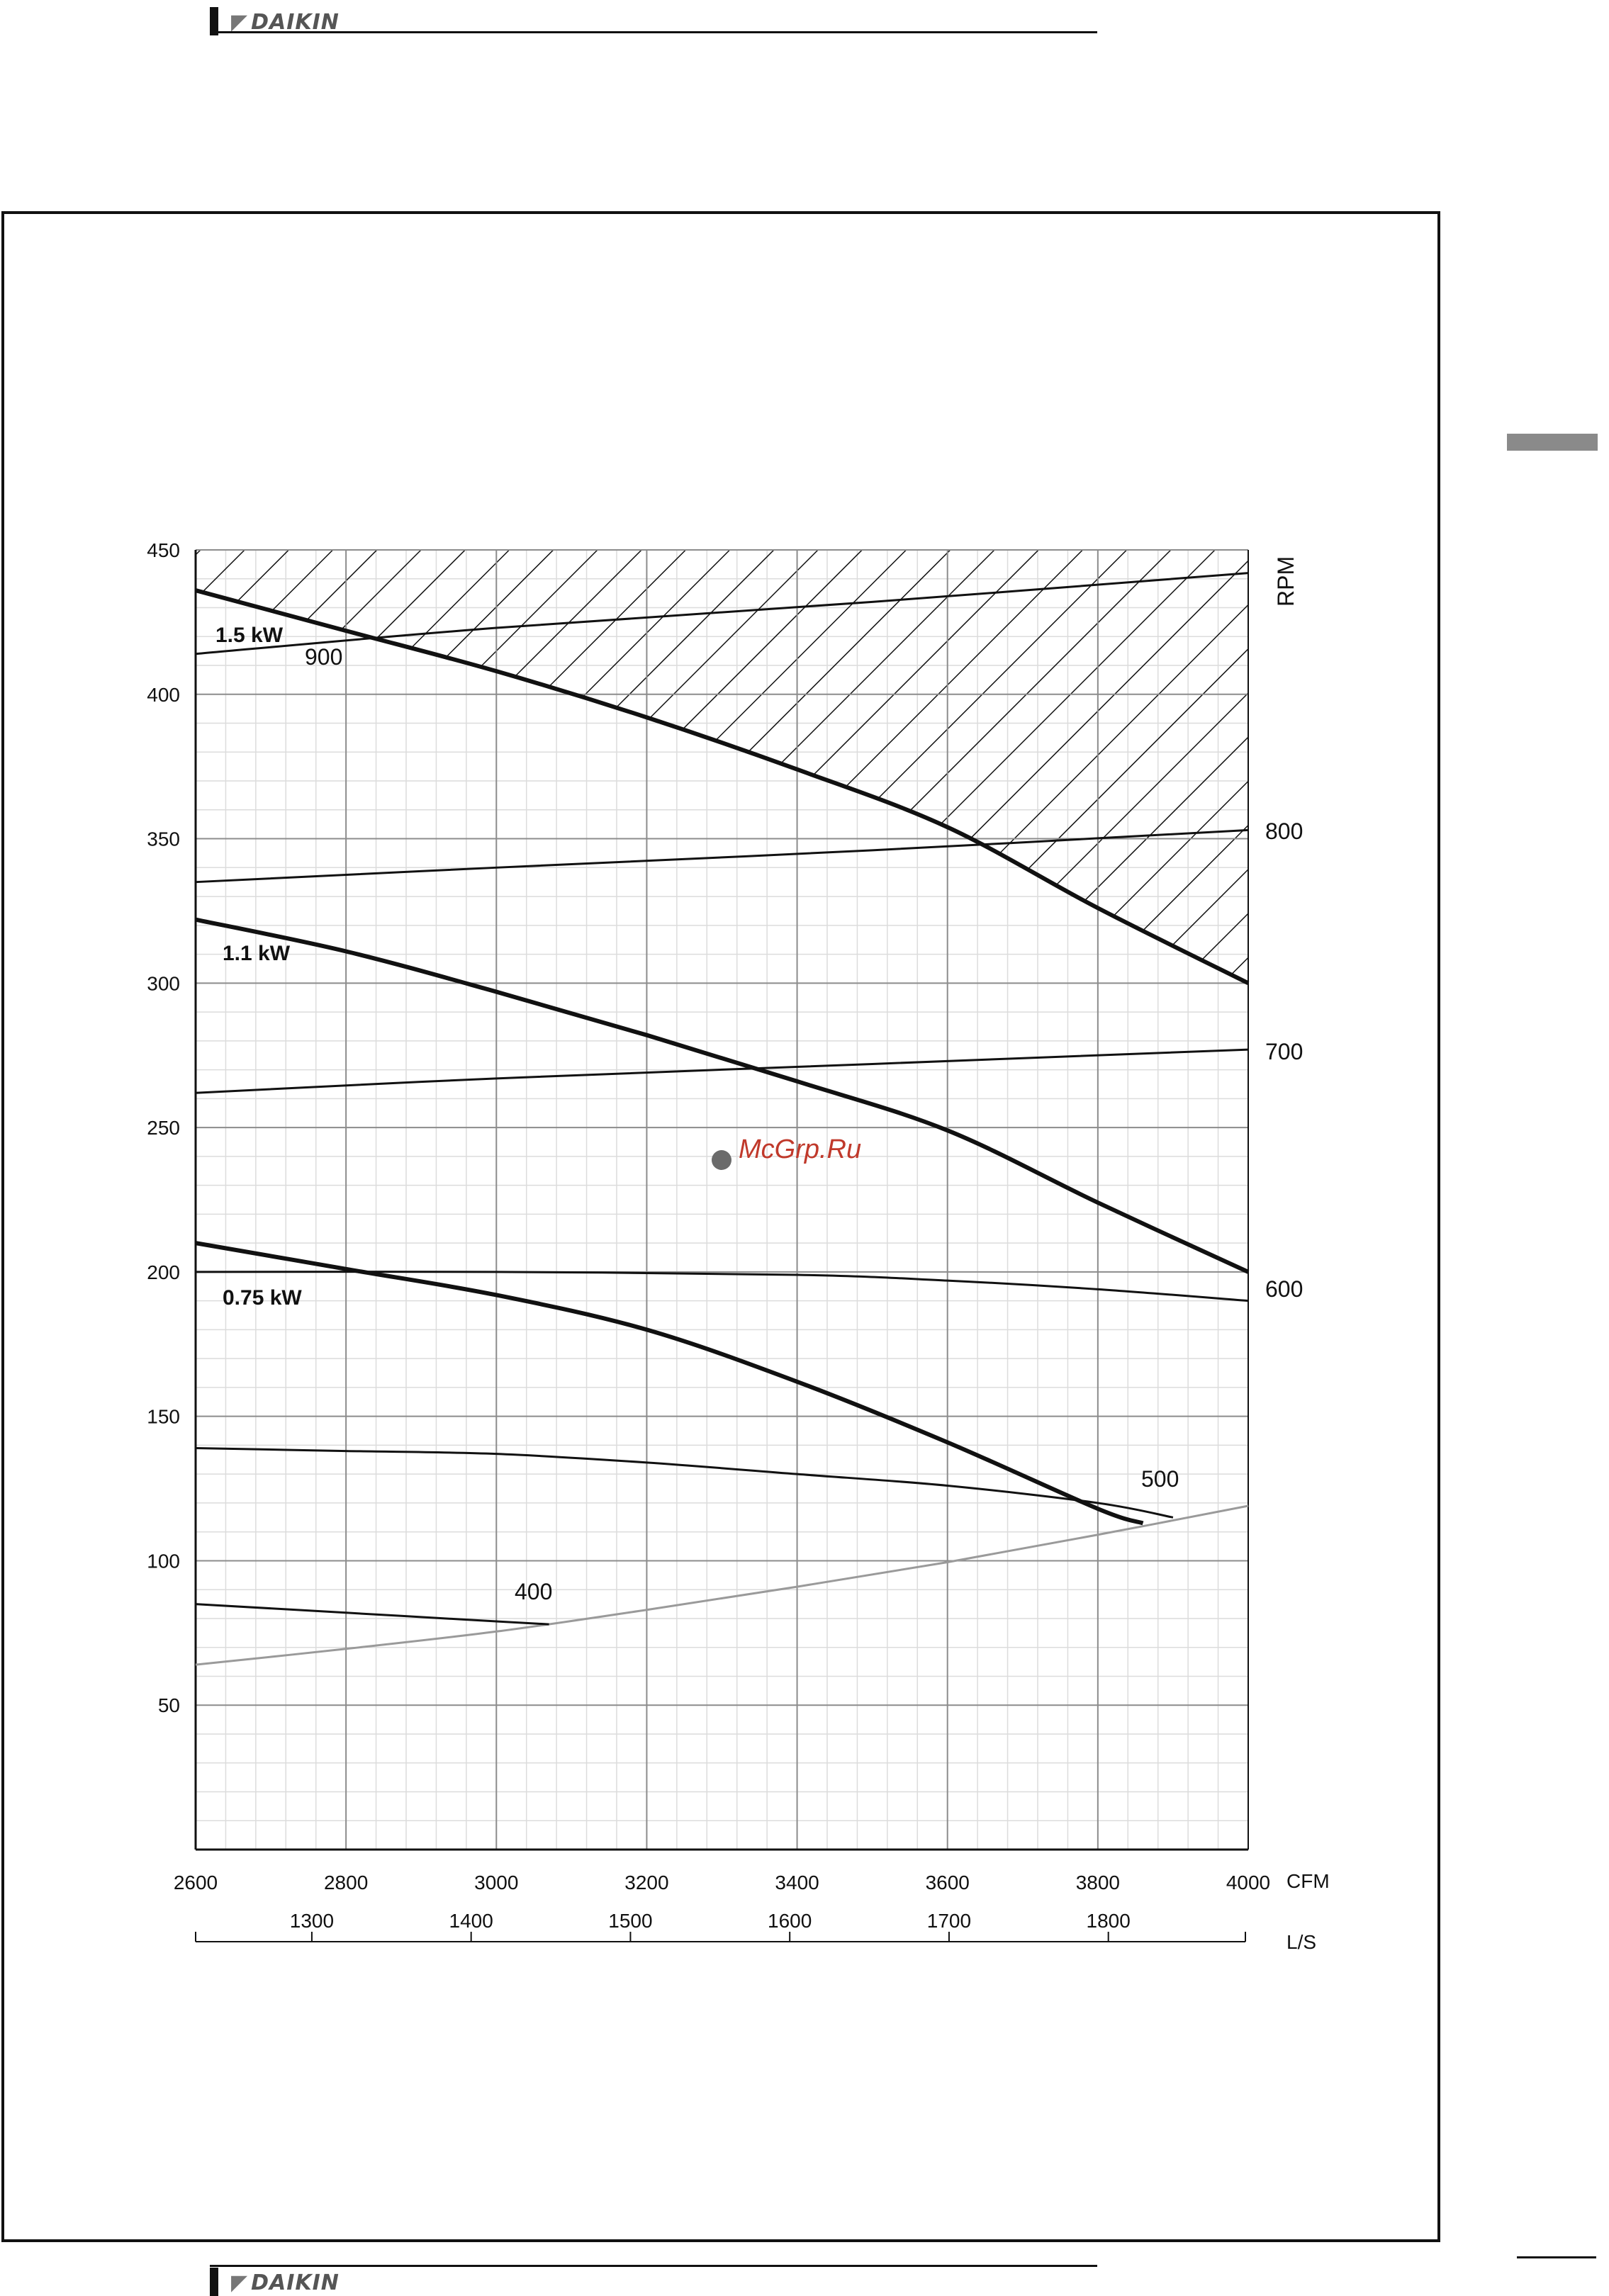 The image size is (1609, 2296). What do you see at coordinates (646, 1882) in the screenshot?
I see `x-tick-label: 3200` at bounding box center [646, 1882].